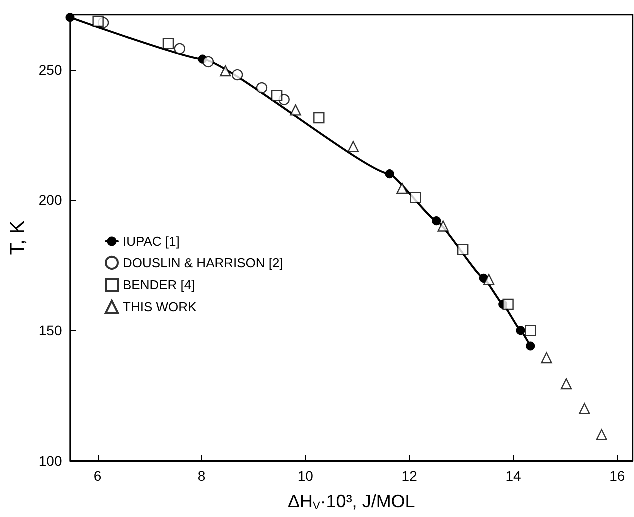  What do you see at coordinates (410, 476) in the screenshot?
I see `x-tick-label: 12` at bounding box center [410, 476].